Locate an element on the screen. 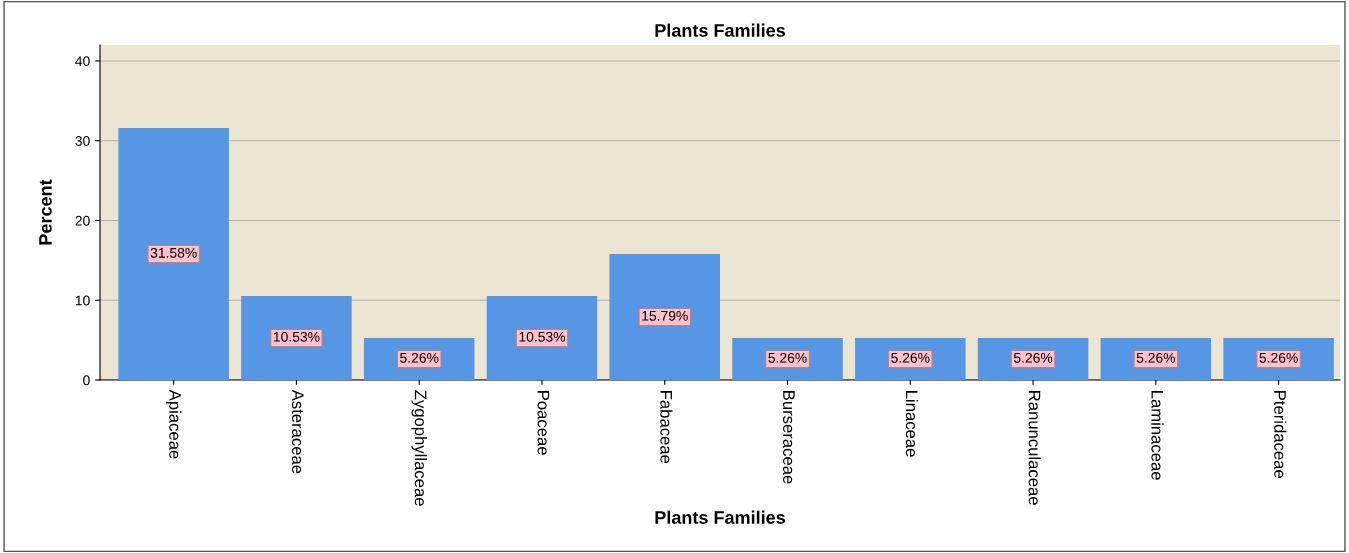 Image resolution: width=1349 pixels, height=553 pixels. x-tick-label: Burseraceae is located at coordinates (789, 437).